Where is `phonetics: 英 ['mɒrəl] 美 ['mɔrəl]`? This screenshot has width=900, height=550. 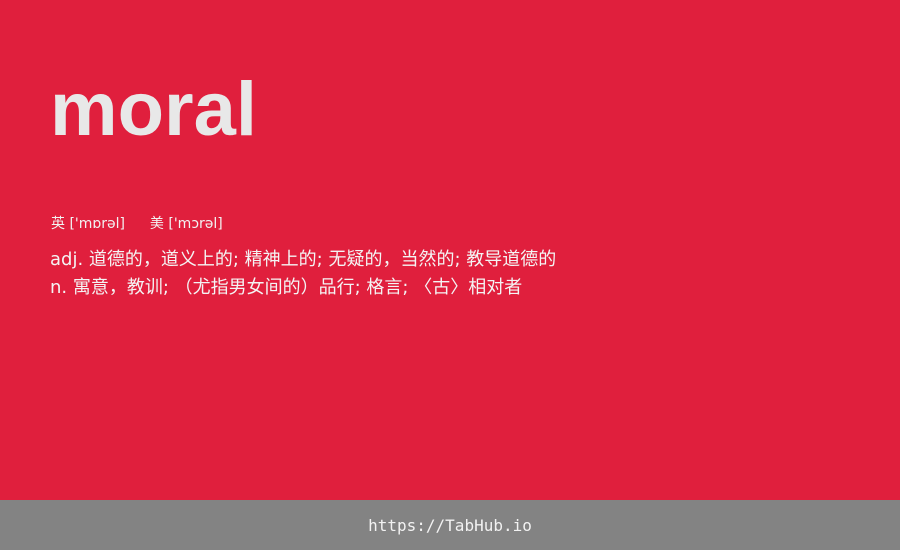 phonetics: 英 ['mɒrəl] 美 ['mɔrəl] is located at coordinates (137, 223).